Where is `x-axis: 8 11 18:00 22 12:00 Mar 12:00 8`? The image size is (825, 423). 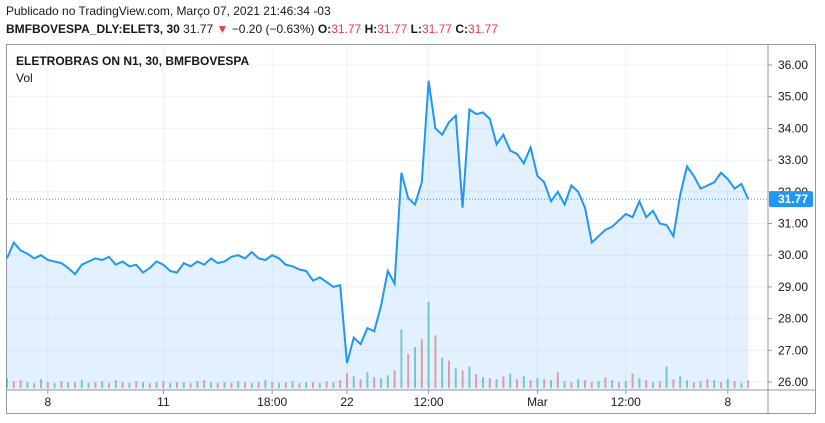 x-axis: 8 11 18:00 22 12:00 Mar 12:00 8 is located at coordinates (387, 399).